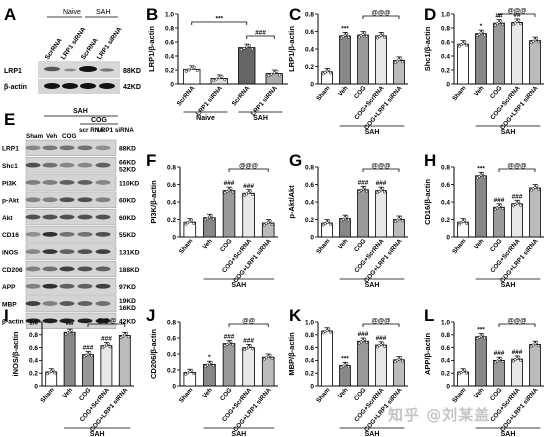 This screenshot has height=437, width=554. Describe the element at coordinates (252, 260) in the screenshot. I see `x-tick-label: COG+LRP1 siRNA` at that location.